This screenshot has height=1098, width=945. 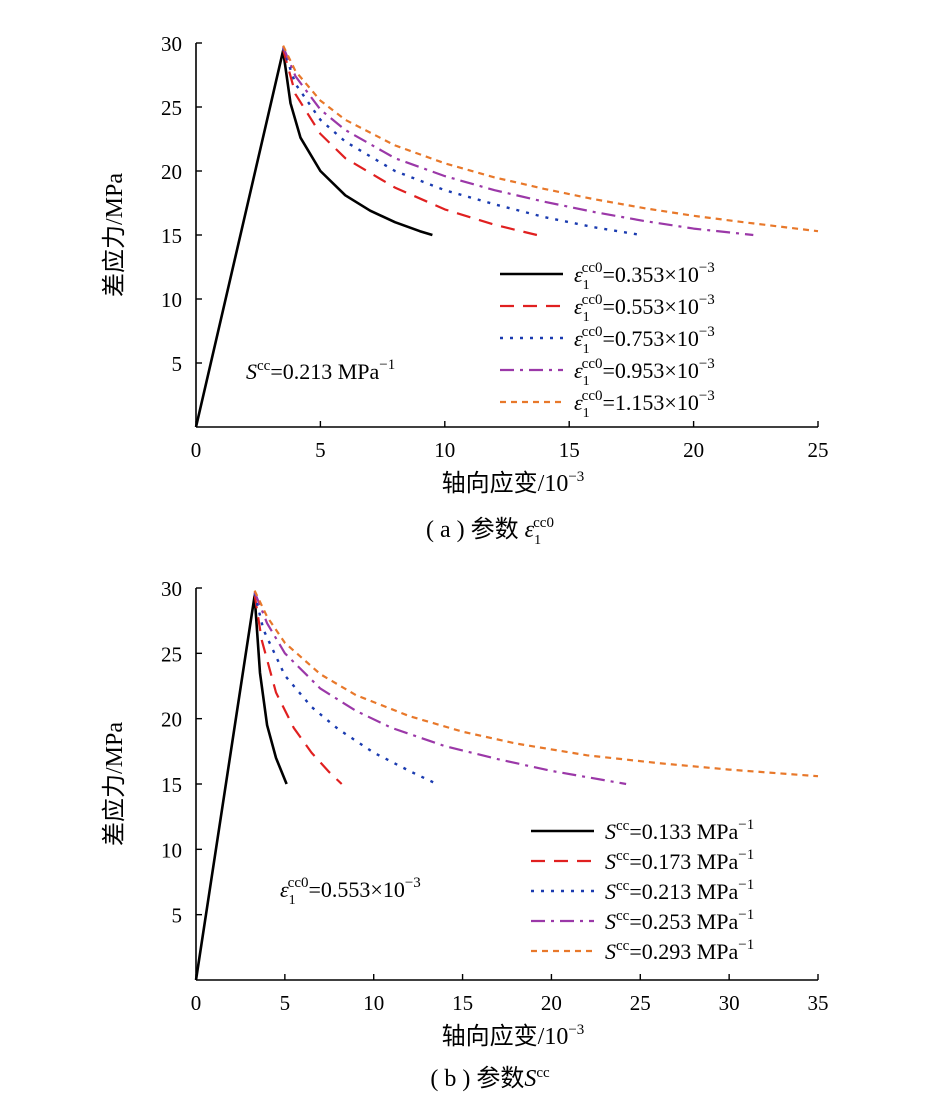 I want to click on x-tick-label: 30, so click(x=729, y=1003).